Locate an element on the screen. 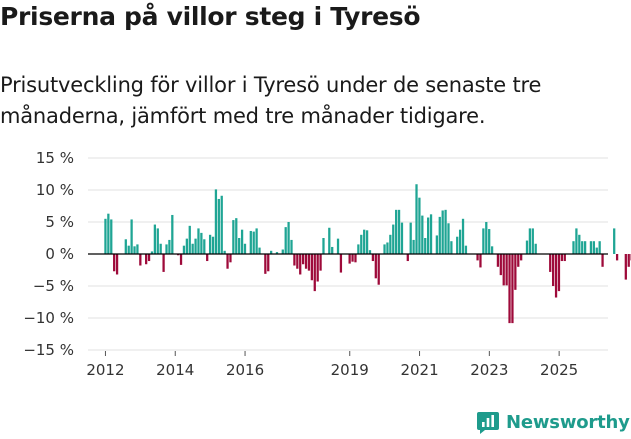 The width and height of the screenshot is (631, 439). newsworthy-logo-icon is located at coordinates (488, 423).